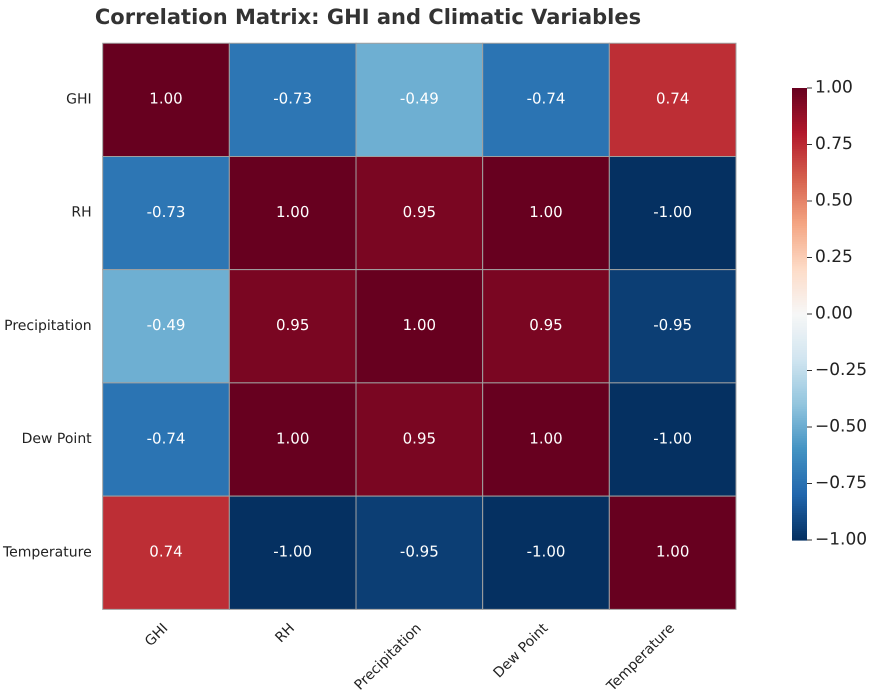  I want to click on color-bar-label: 0.75, so click(834, 144).